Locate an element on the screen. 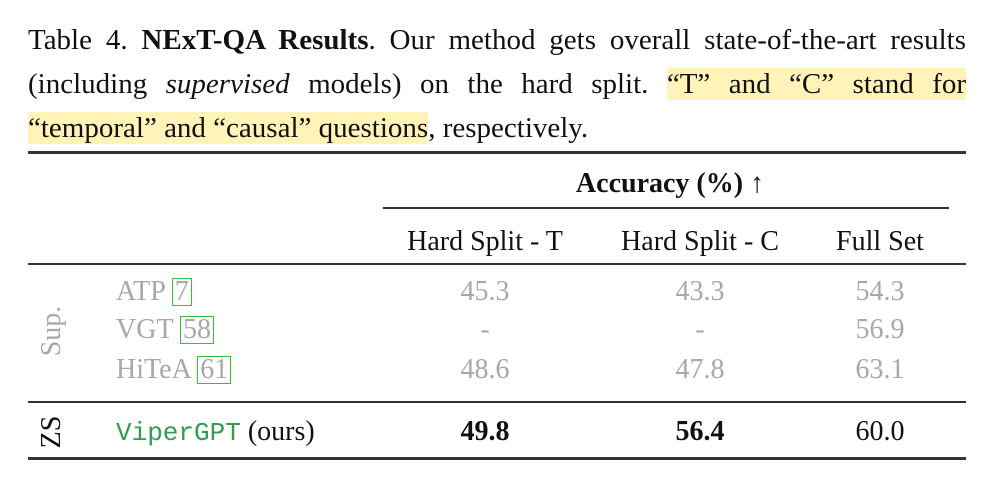 This screenshot has height=504, width=992. value-cell: 56.4 is located at coordinates (700, 431).